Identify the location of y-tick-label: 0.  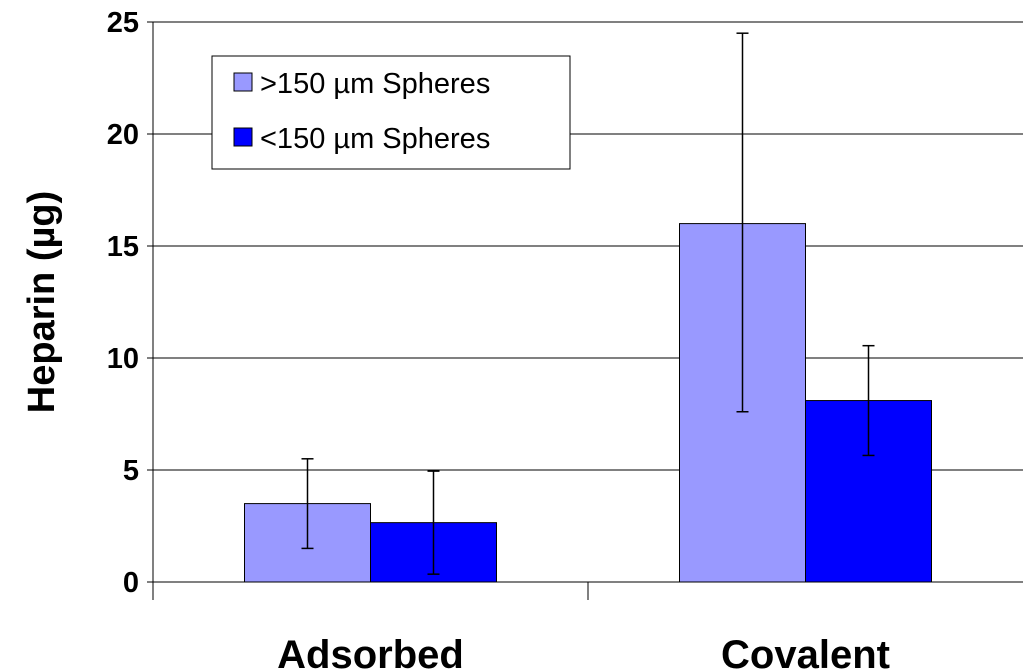
(131, 583).